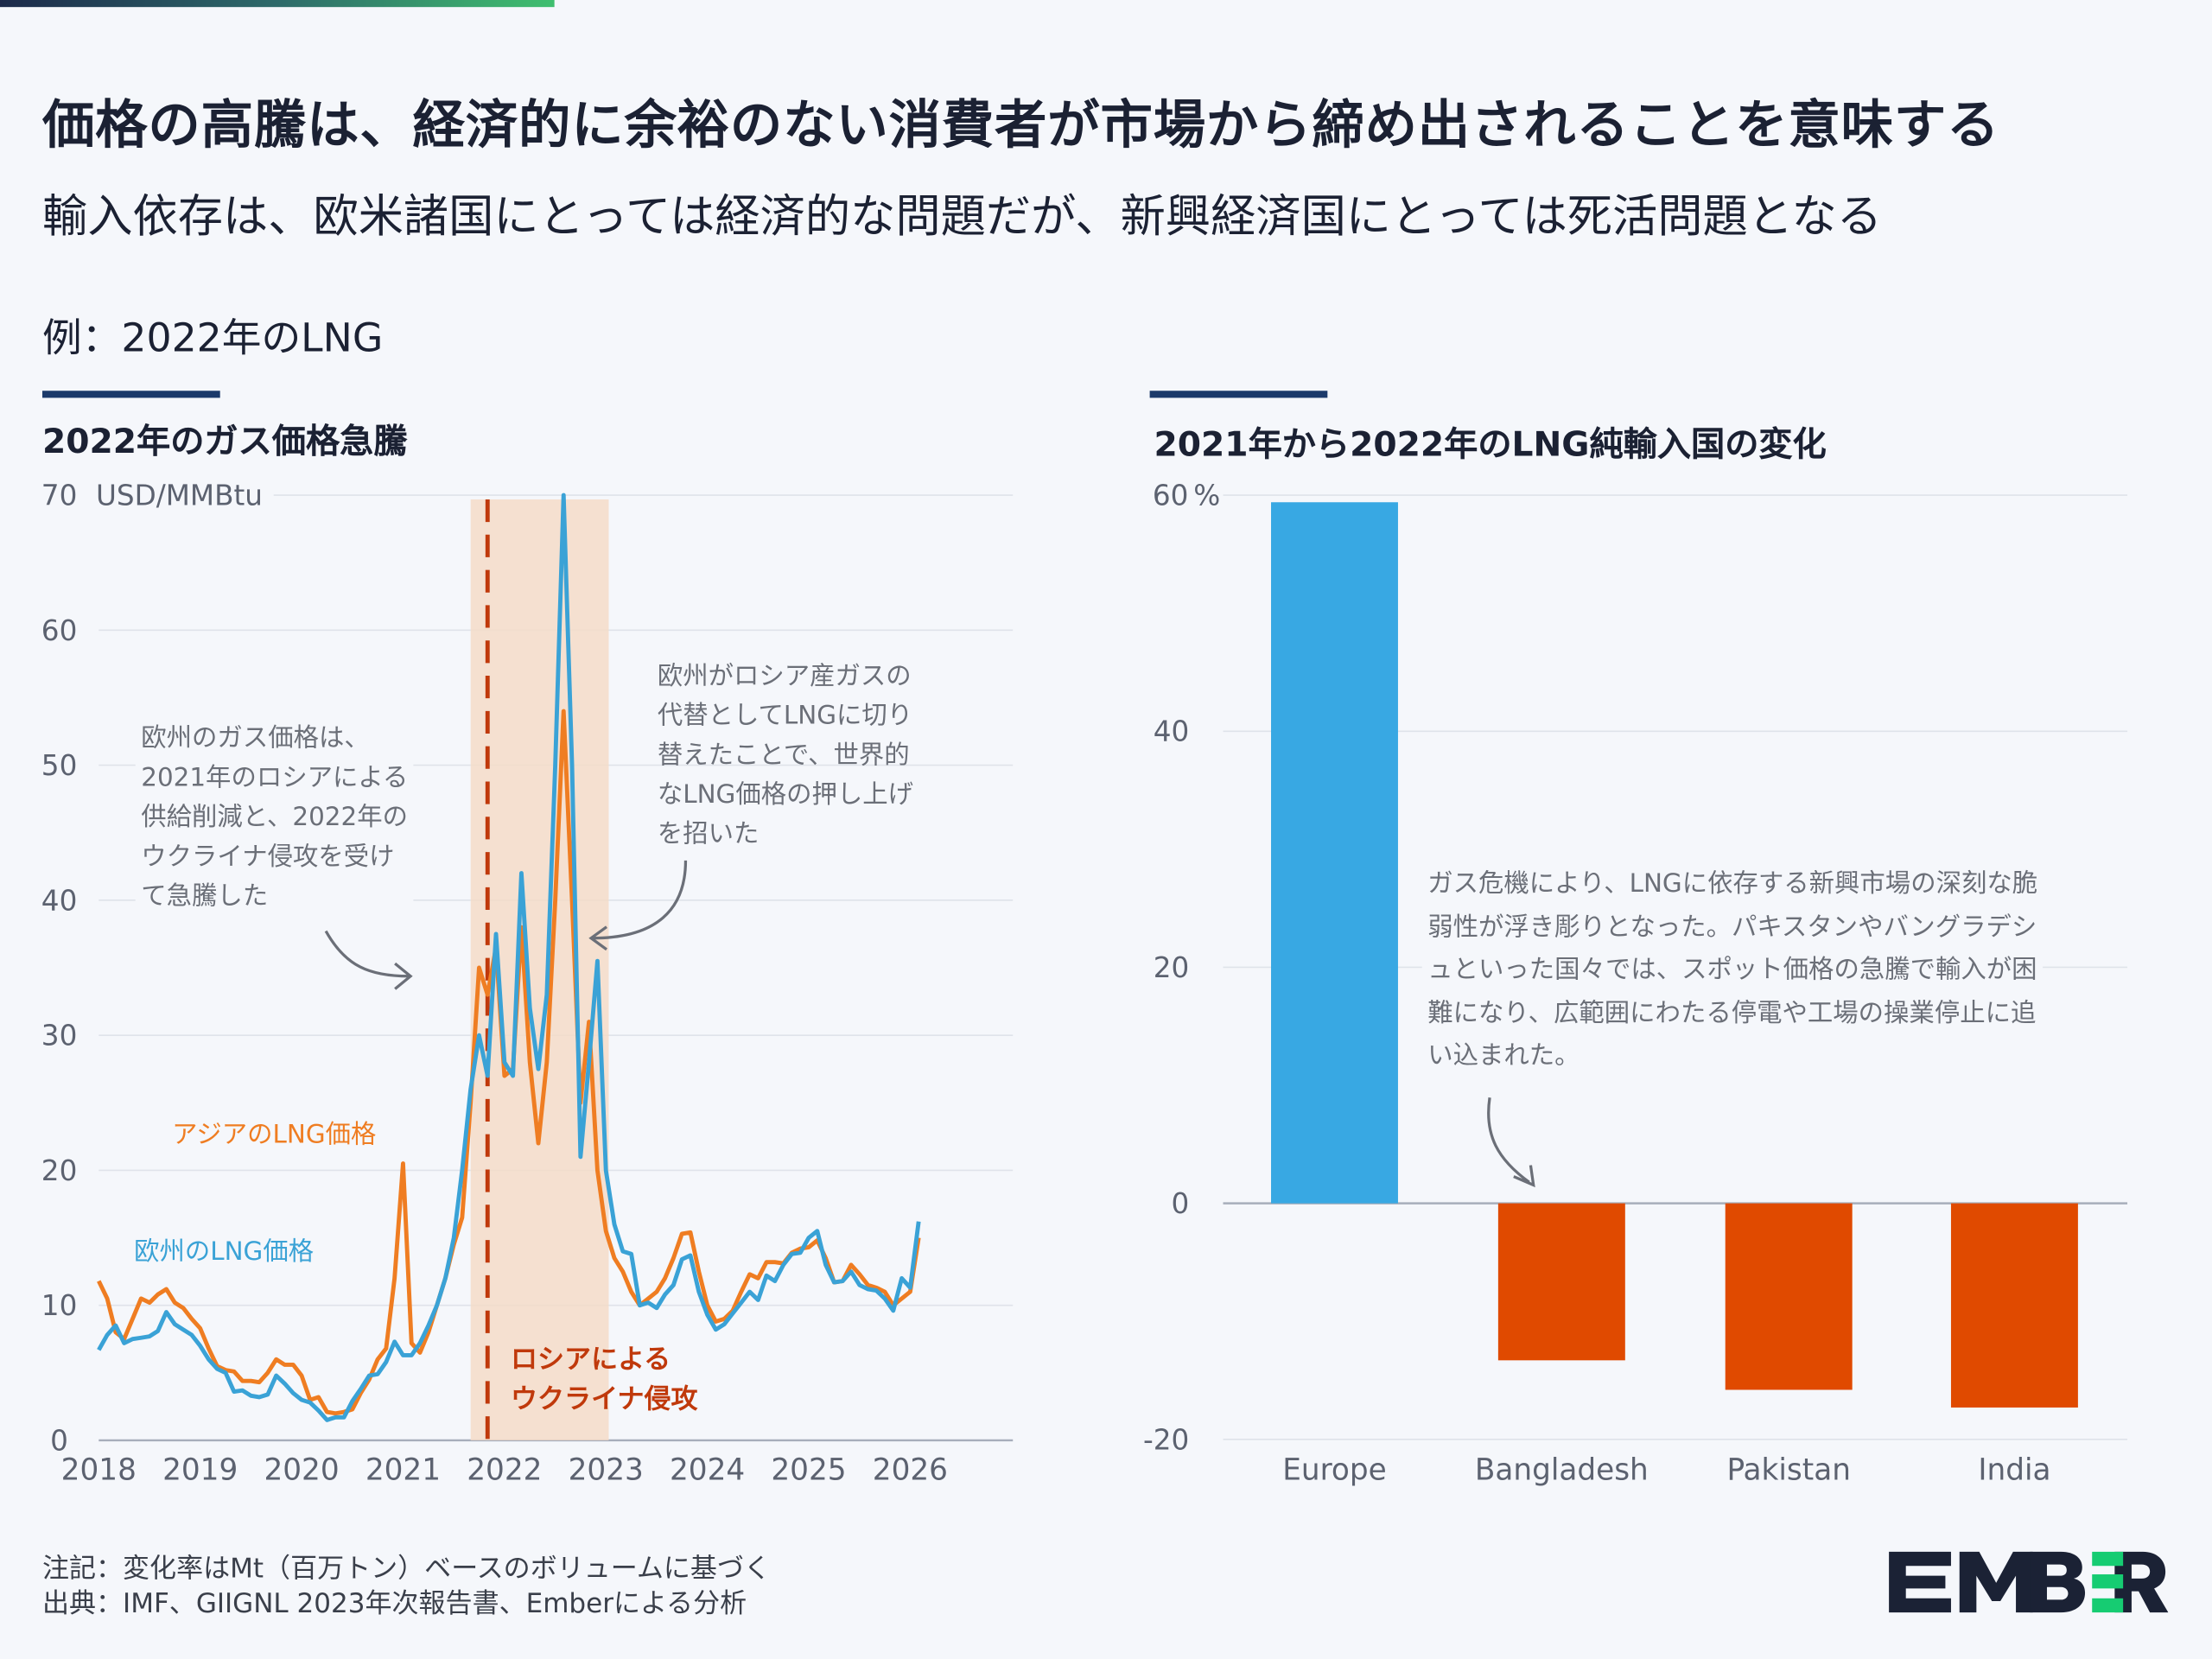 The height and width of the screenshot is (1659, 2212). What do you see at coordinates (200, 1470) in the screenshot?
I see `x-tick-label: 2019` at bounding box center [200, 1470].